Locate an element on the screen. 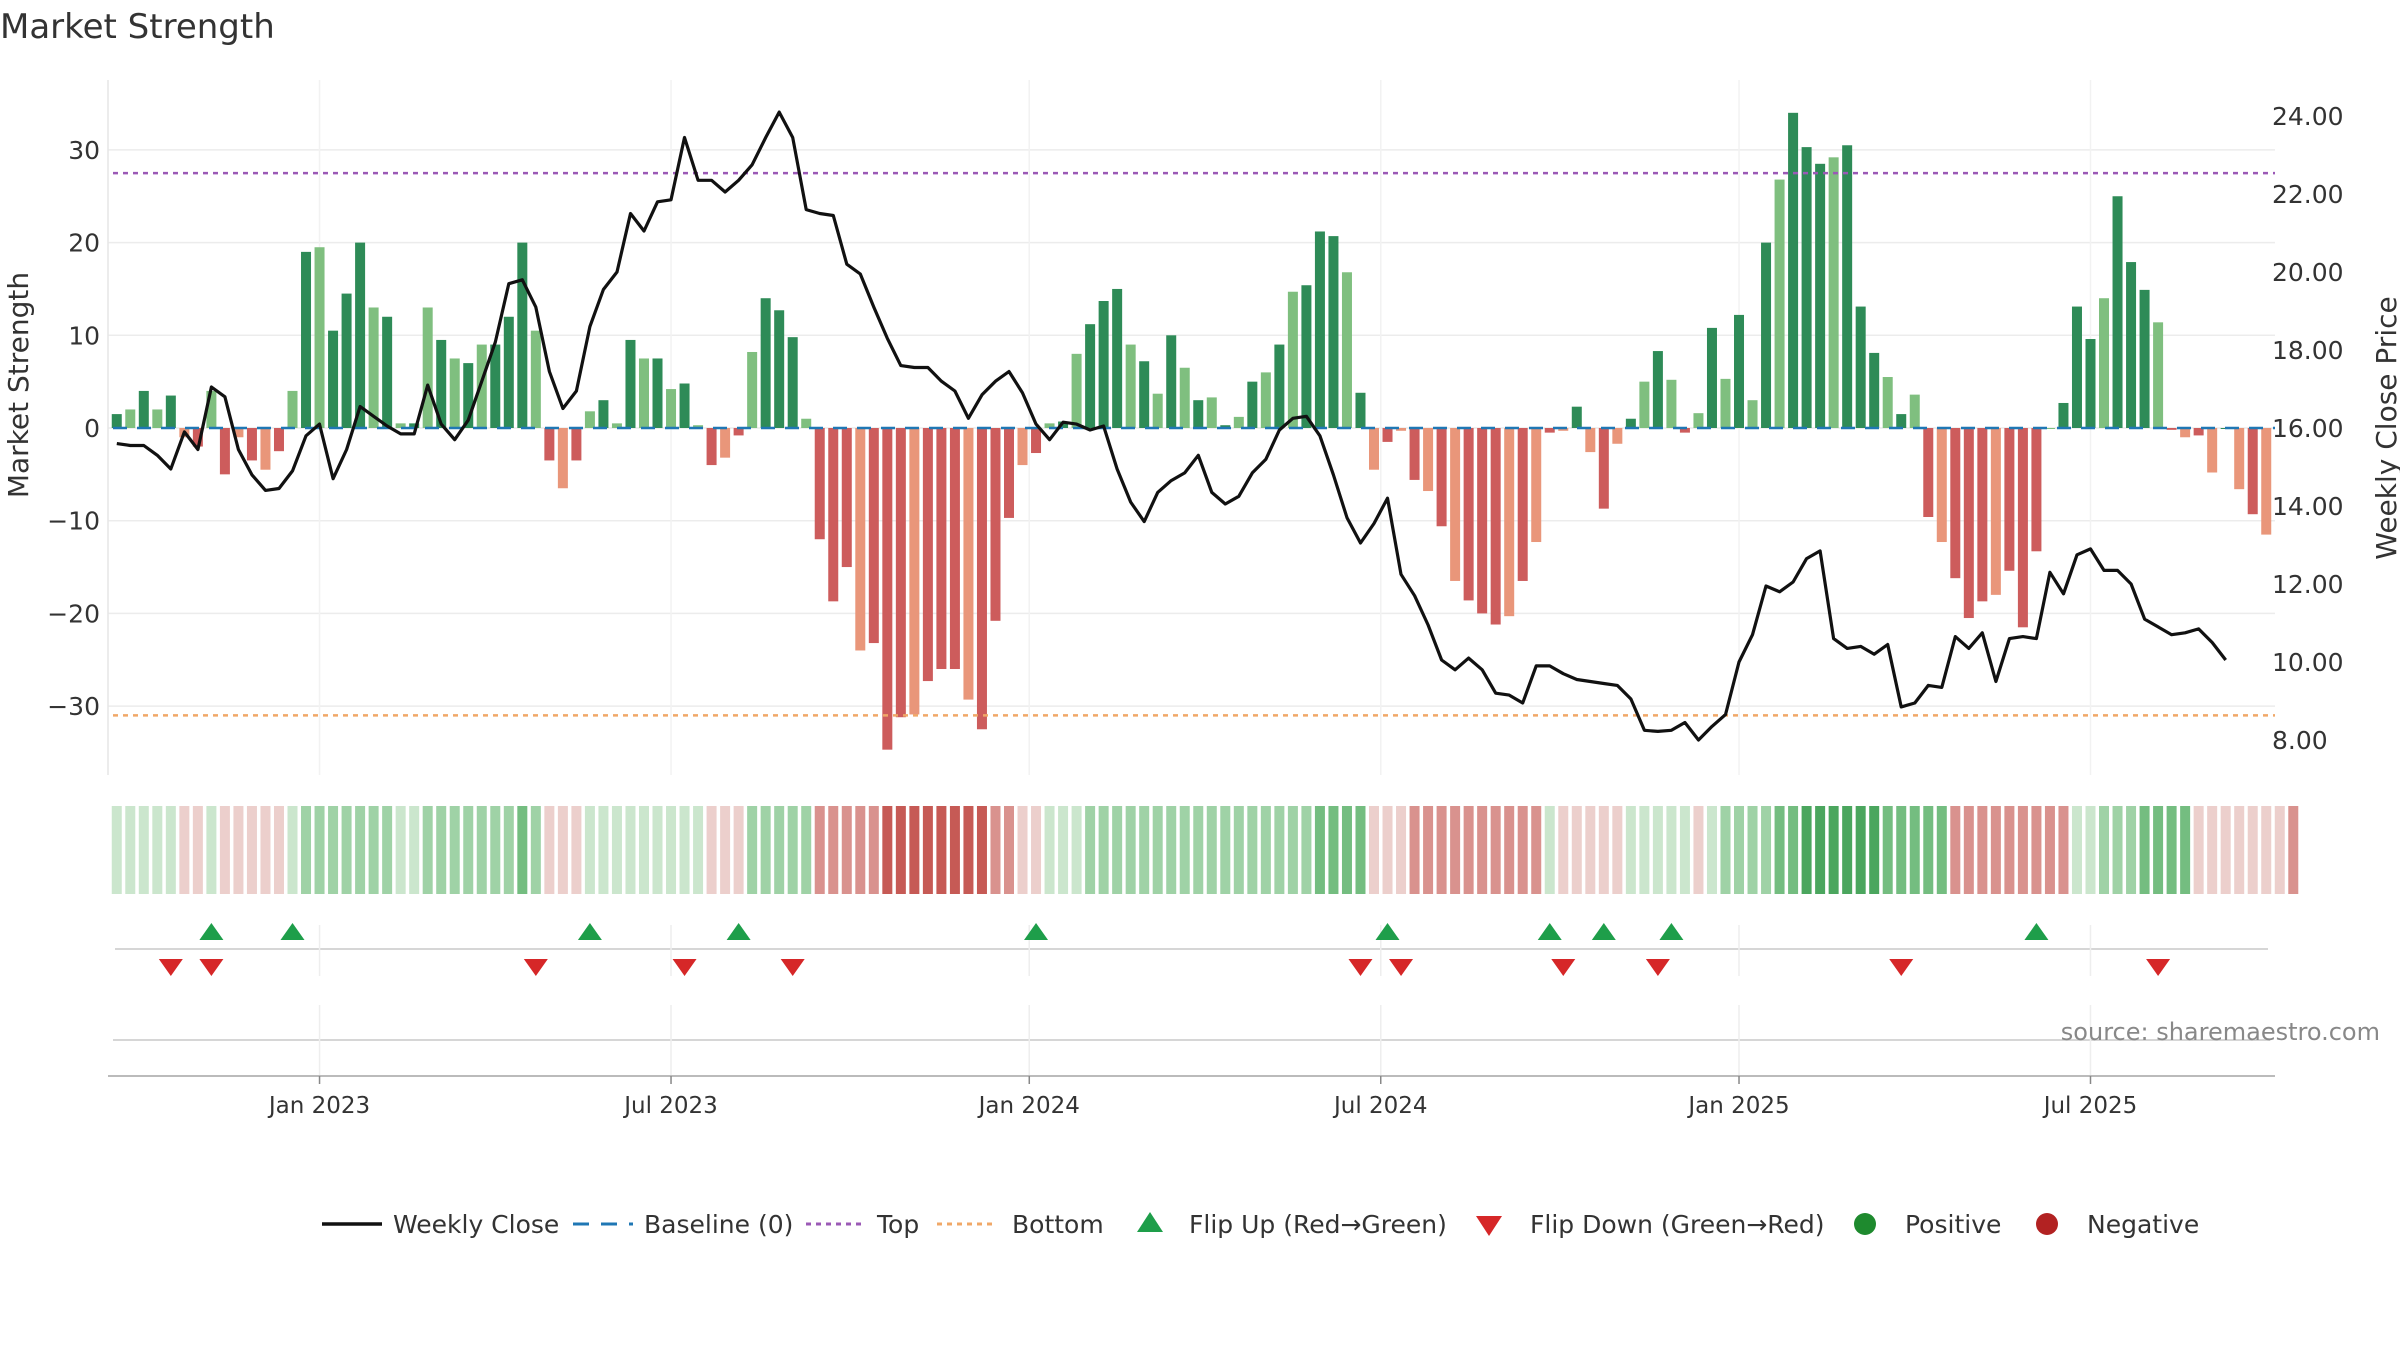 Image resolution: width=2400 pixels, height=1350 pixels. legend-negative-label: Negative is located at coordinates (2143, 1224).